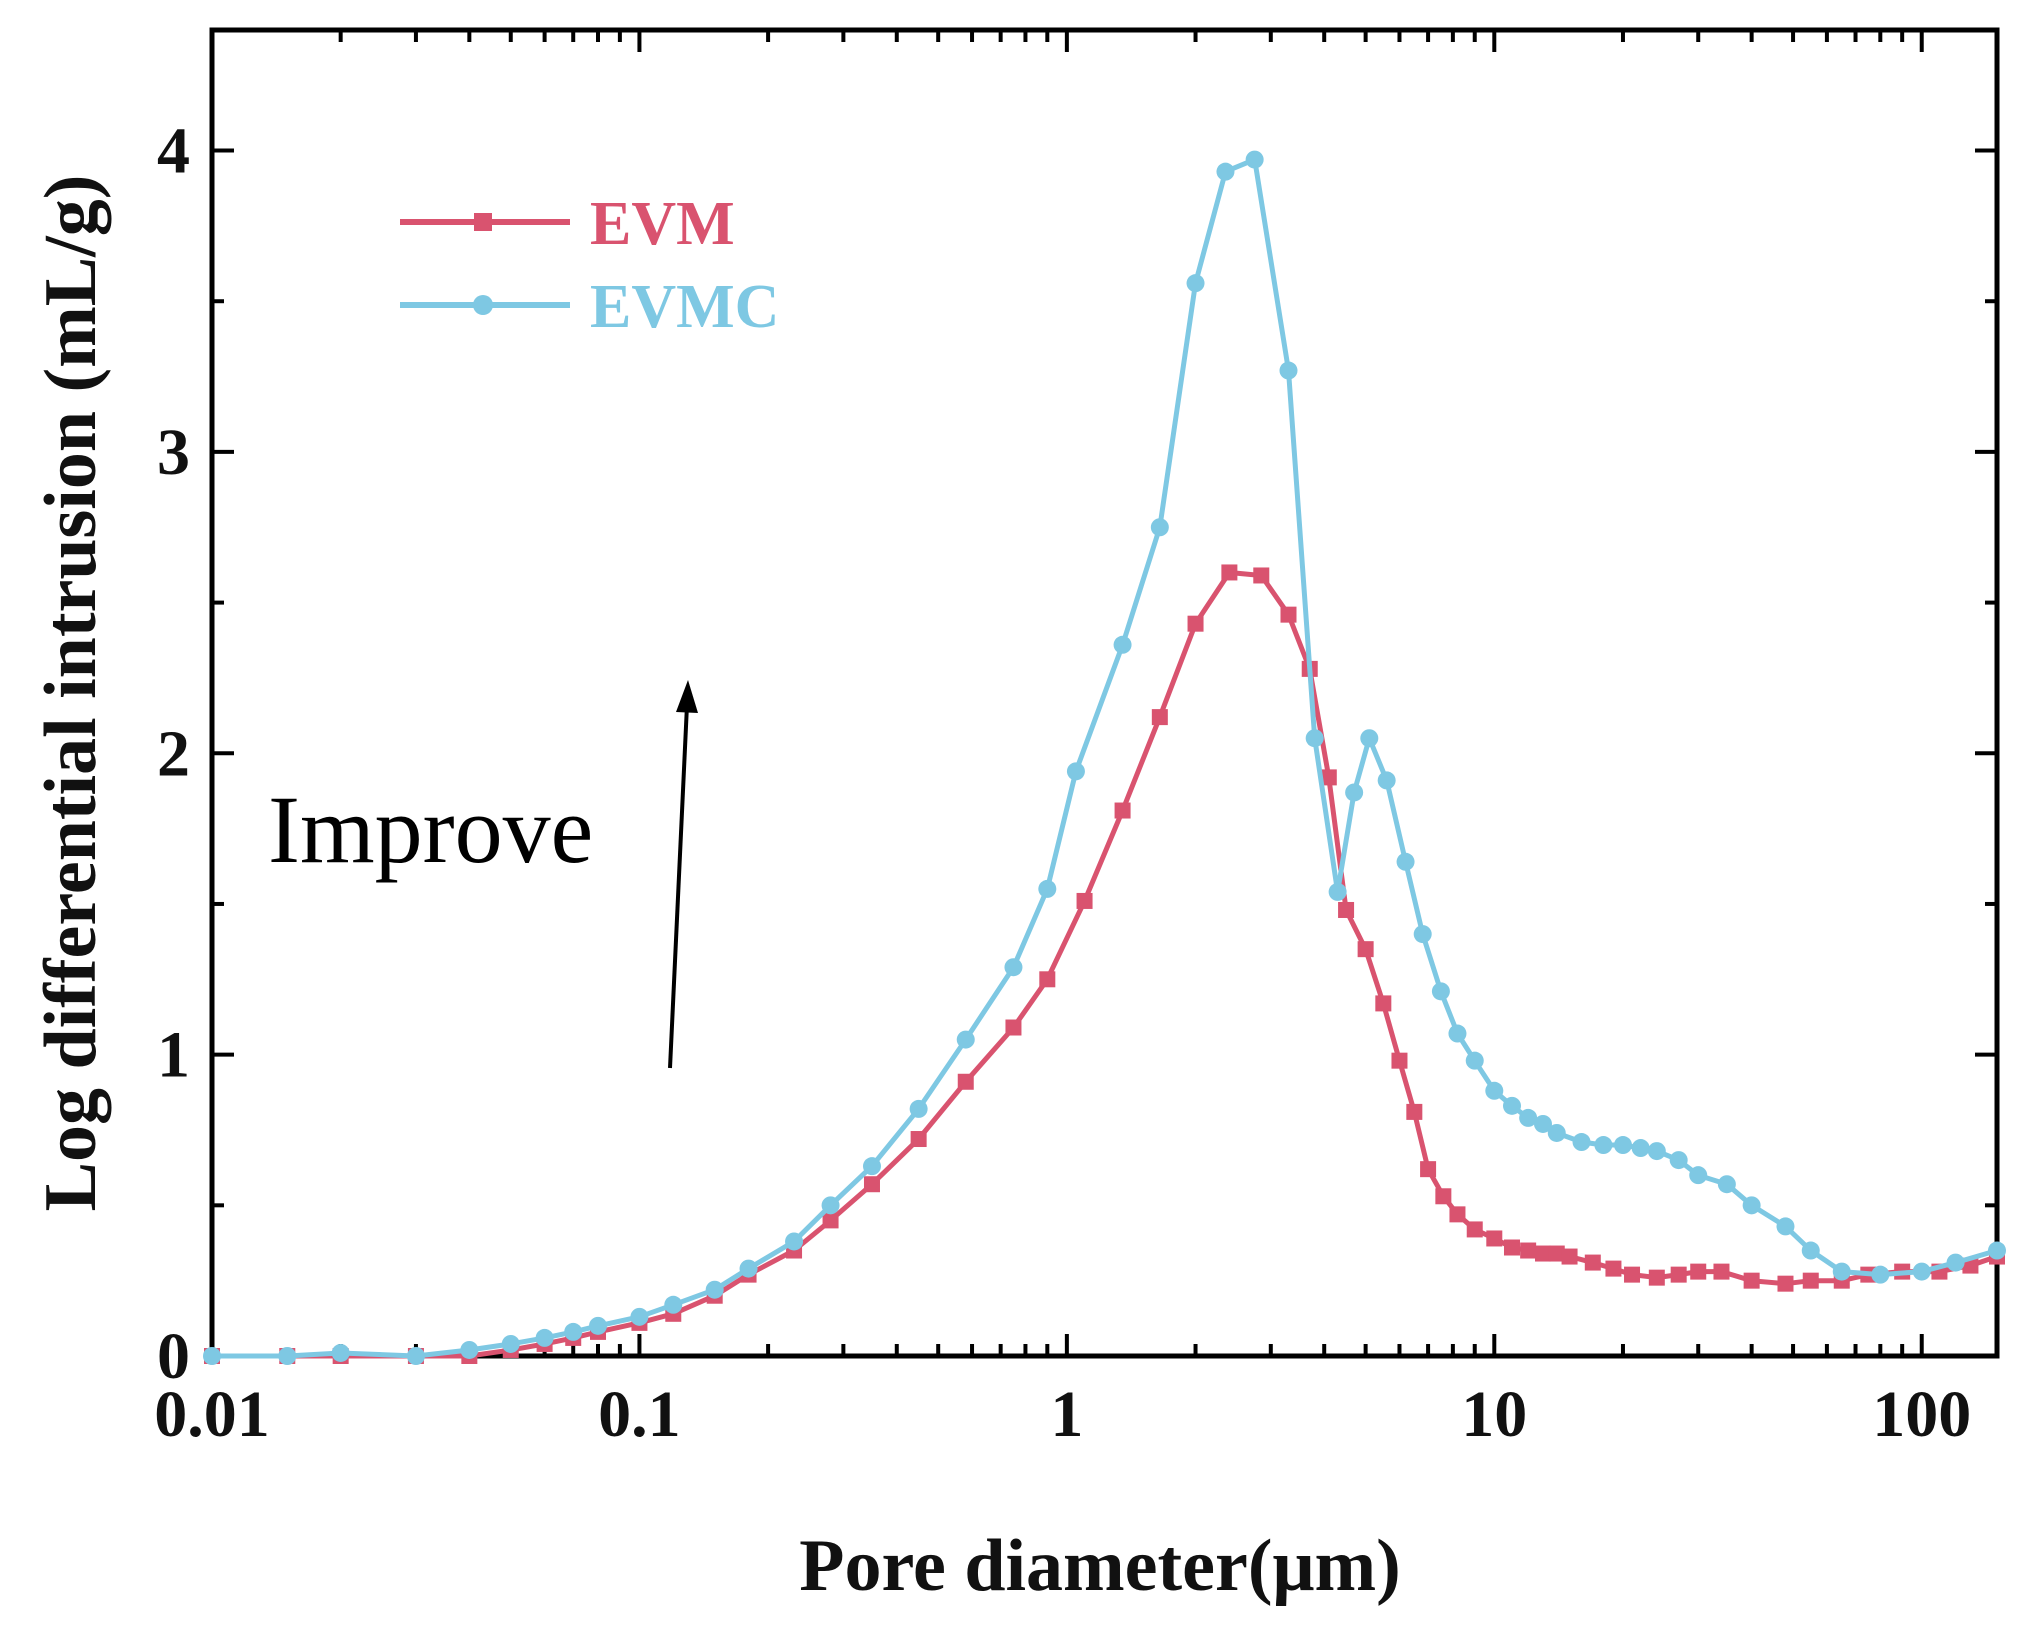 This screenshot has height=1637, width=2021. I want to click on x-axis-title: Pore diameter(μm), so click(1099, 1566).